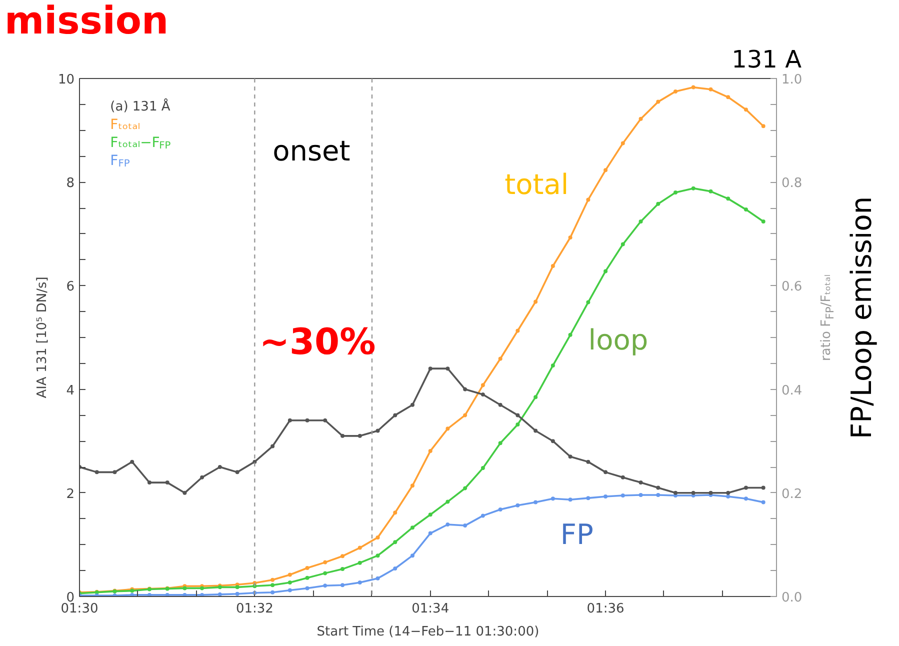 Image resolution: width=899 pixels, height=646 pixels. I want to click on y-tick-label: 6, so click(70, 287).